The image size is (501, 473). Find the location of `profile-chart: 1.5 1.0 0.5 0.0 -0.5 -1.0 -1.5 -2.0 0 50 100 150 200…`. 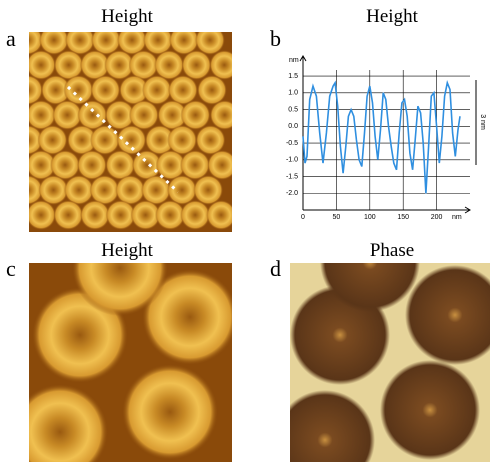

profile-chart: 1.5 1.0 0.5 0.0 -0.5 -1.0 -1.5 -2.0 0 50 100 150 200… is located at coordinates (386, 138).